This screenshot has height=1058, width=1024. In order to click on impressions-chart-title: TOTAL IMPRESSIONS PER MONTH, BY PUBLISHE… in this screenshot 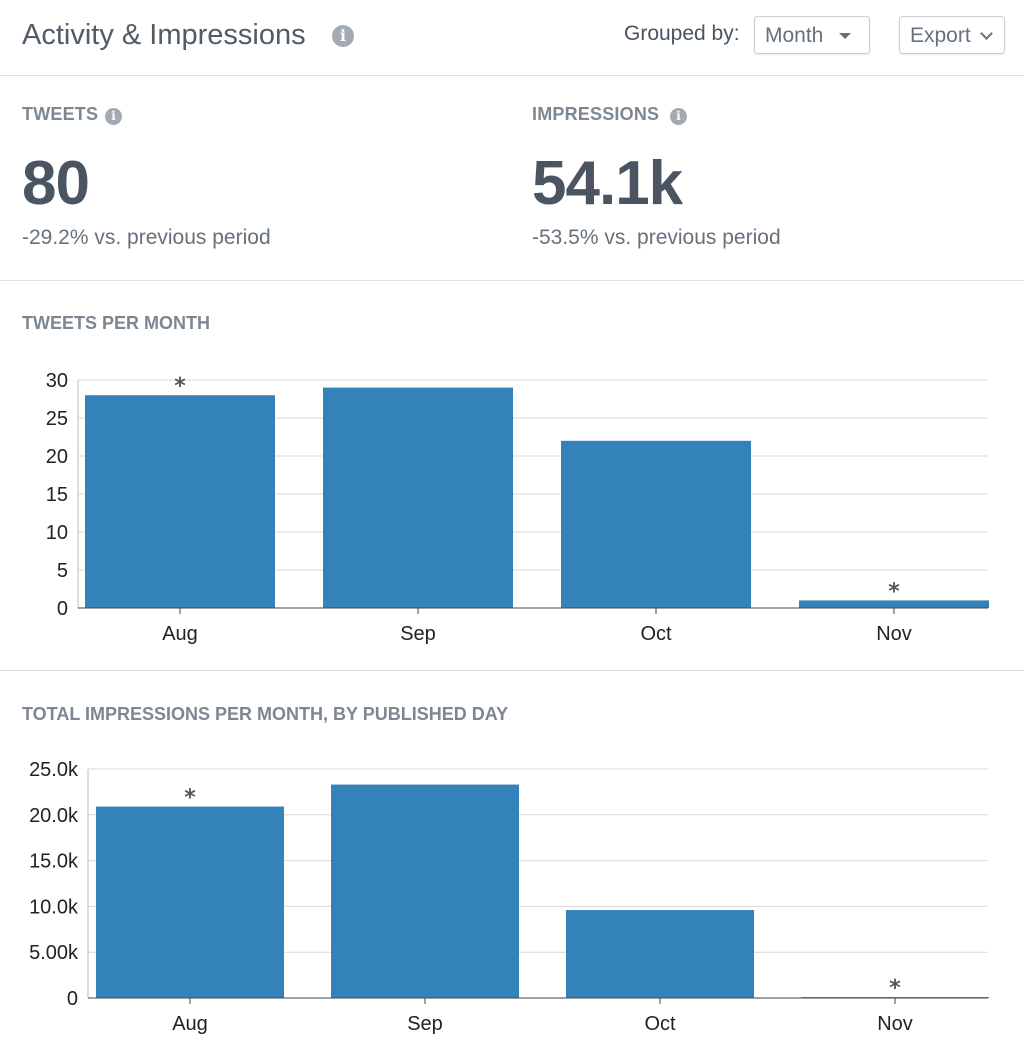, I will do `click(265, 714)`.